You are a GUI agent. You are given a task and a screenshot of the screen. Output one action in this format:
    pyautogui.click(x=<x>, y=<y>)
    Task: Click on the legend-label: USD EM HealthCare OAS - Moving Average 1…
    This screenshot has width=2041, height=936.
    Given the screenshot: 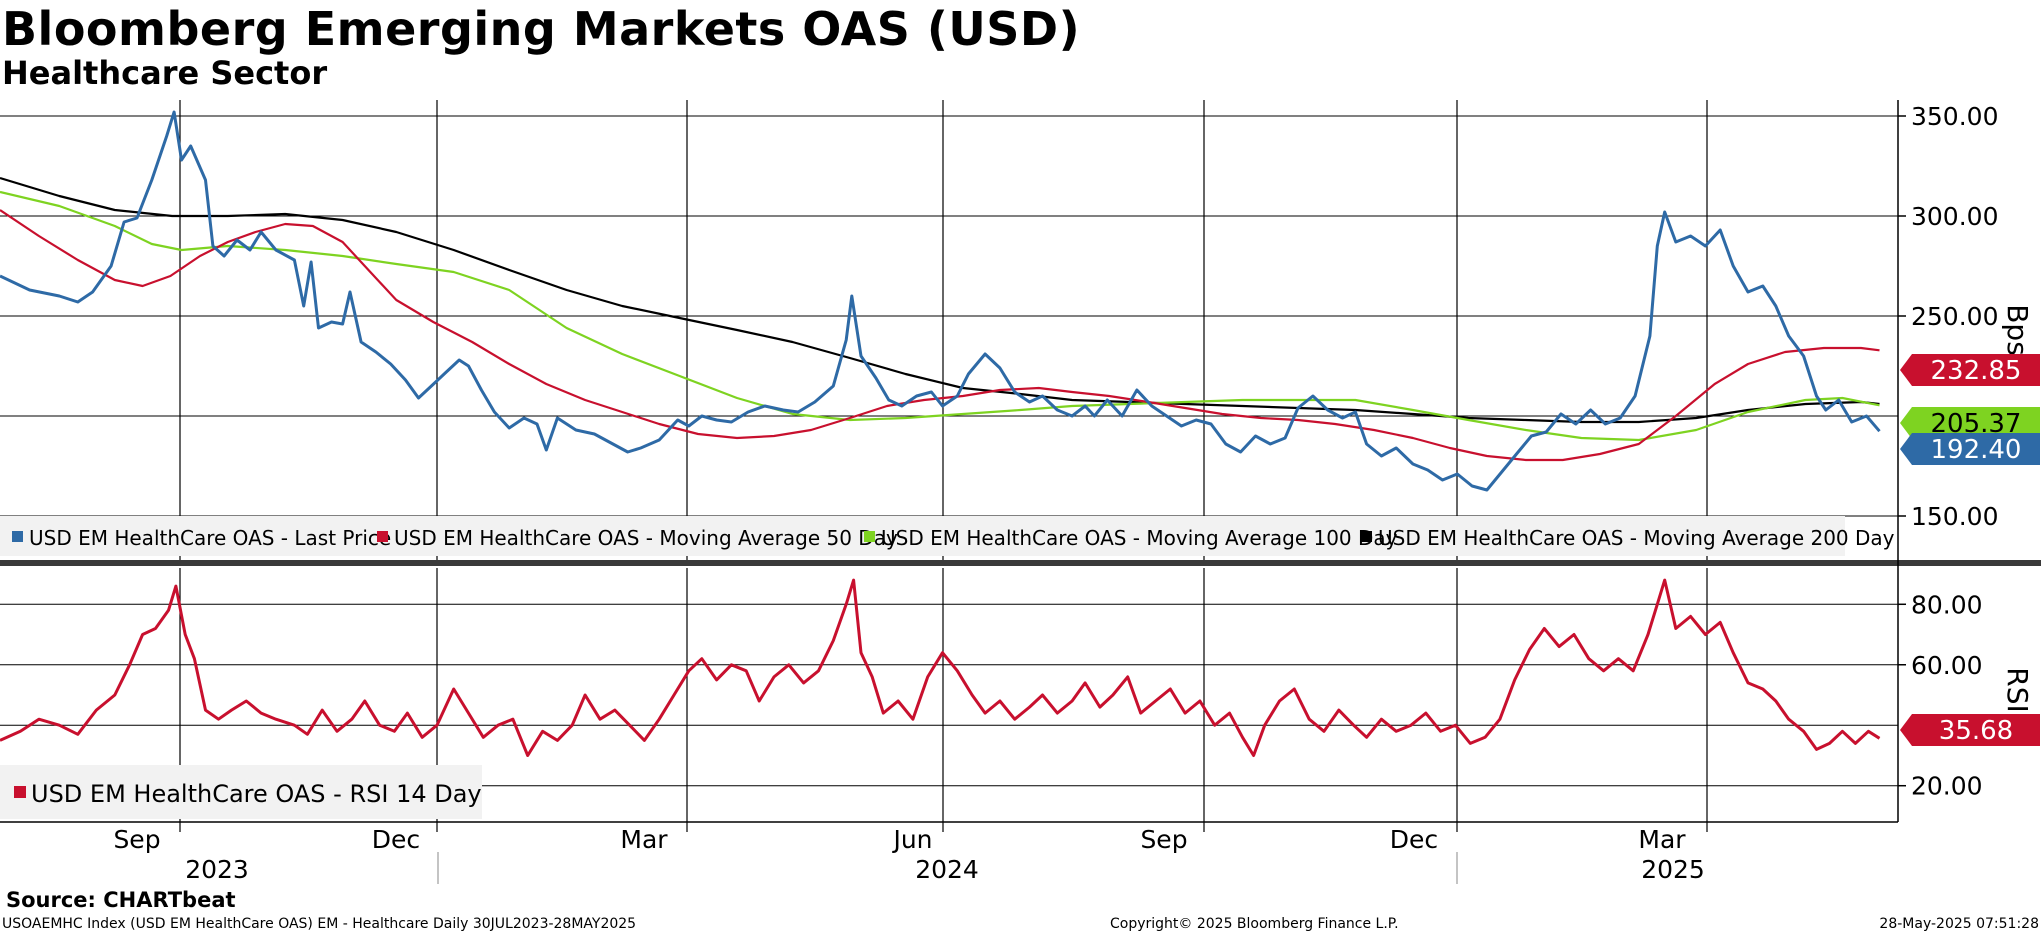 What is the action you would take?
    pyautogui.click(x=1139, y=538)
    